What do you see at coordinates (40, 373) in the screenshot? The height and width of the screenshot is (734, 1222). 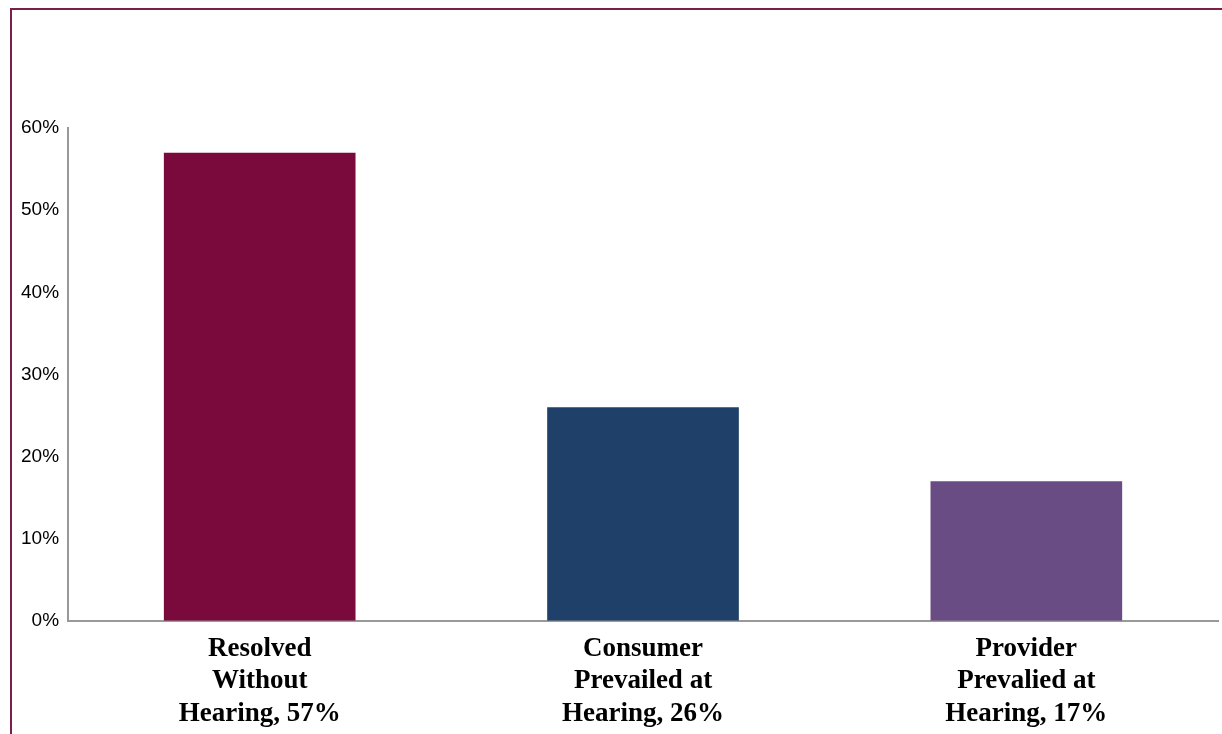 I see `y-tick-label: 30%` at bounding box center [40, 373].